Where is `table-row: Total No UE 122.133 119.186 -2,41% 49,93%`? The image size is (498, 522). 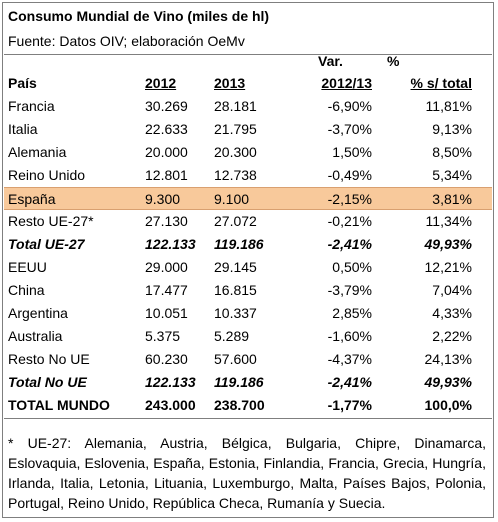 table-row: Total No UE 122.133 119.186 -2,41% 49,93% is located at coordinates (248, 382).